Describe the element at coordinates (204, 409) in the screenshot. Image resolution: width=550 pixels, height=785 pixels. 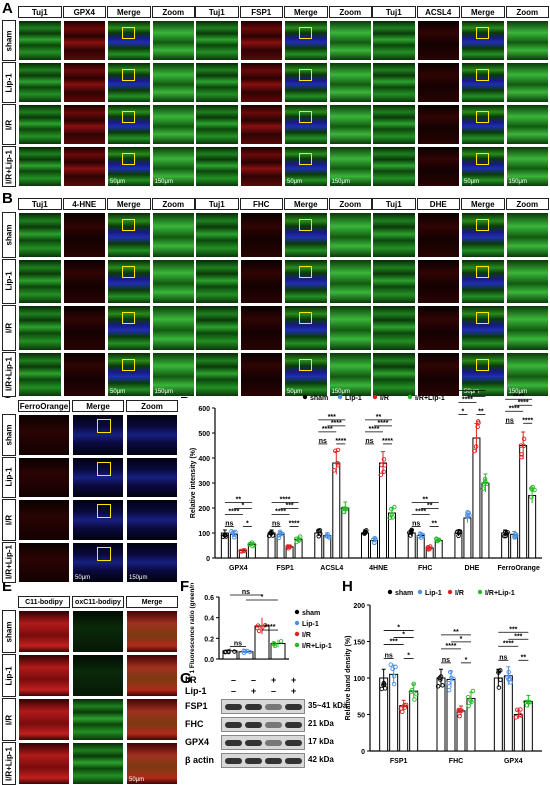
I see `y-tick-label: 600` at that location.